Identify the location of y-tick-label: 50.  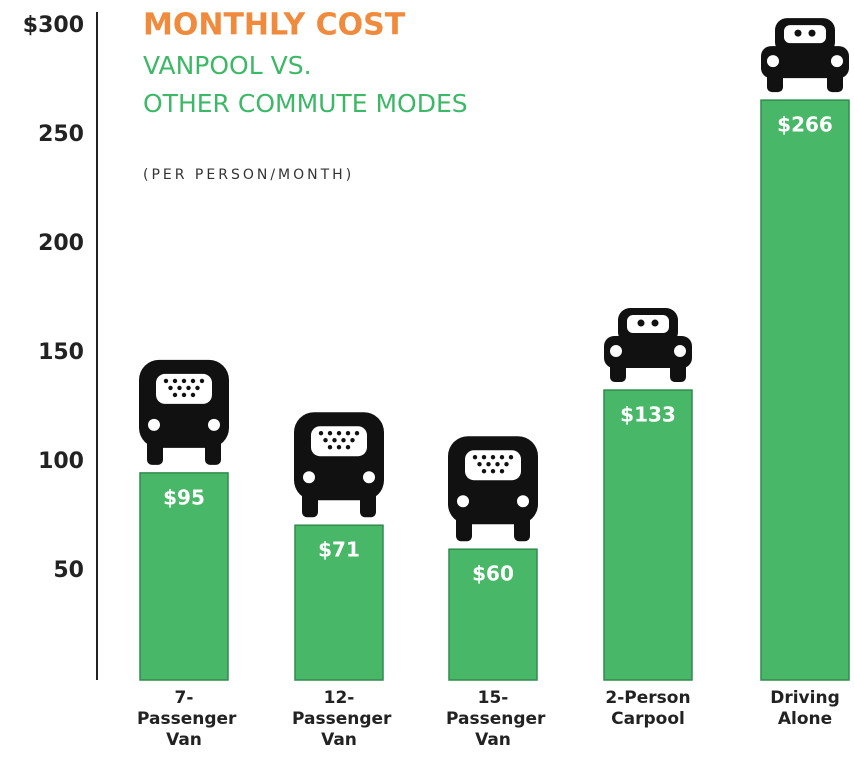
(68, 570).